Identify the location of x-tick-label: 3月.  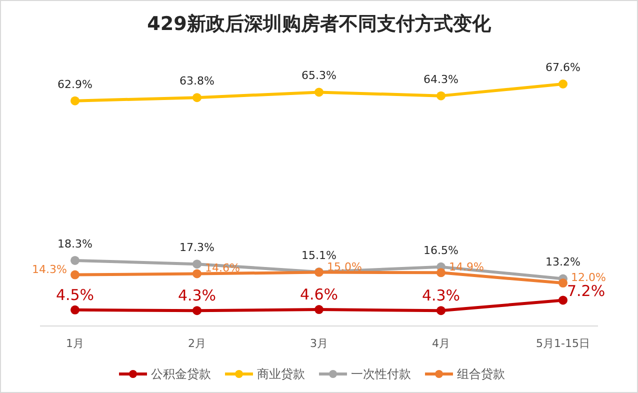
(319, 343).